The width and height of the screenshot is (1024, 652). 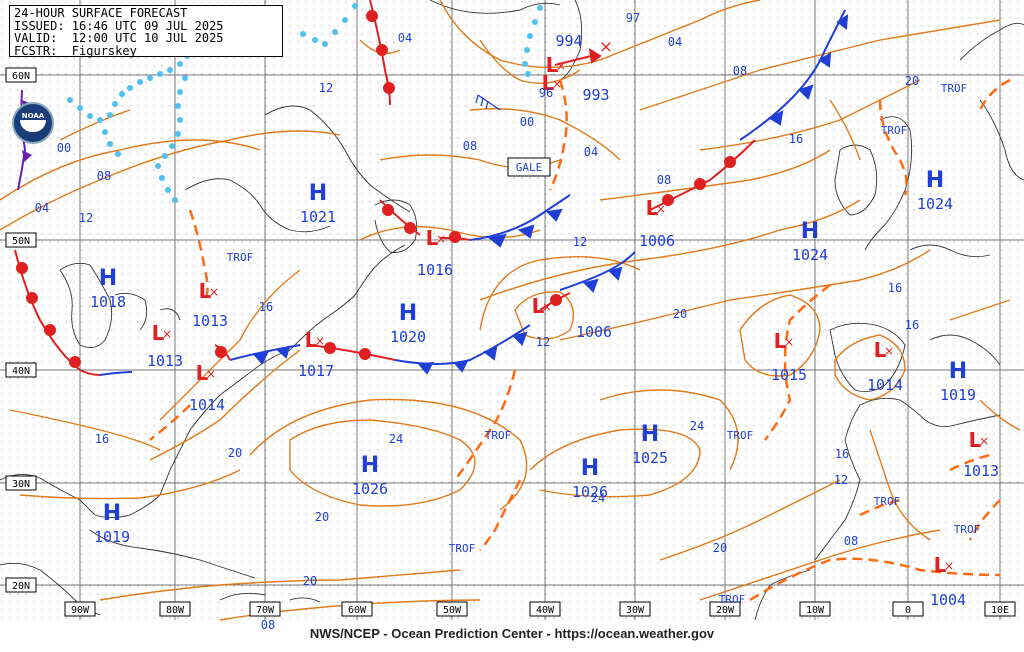 I want to click on header-issued: ISSUED: 16:46 UTC 09 JUL 2025, so click(x=119, y=25).